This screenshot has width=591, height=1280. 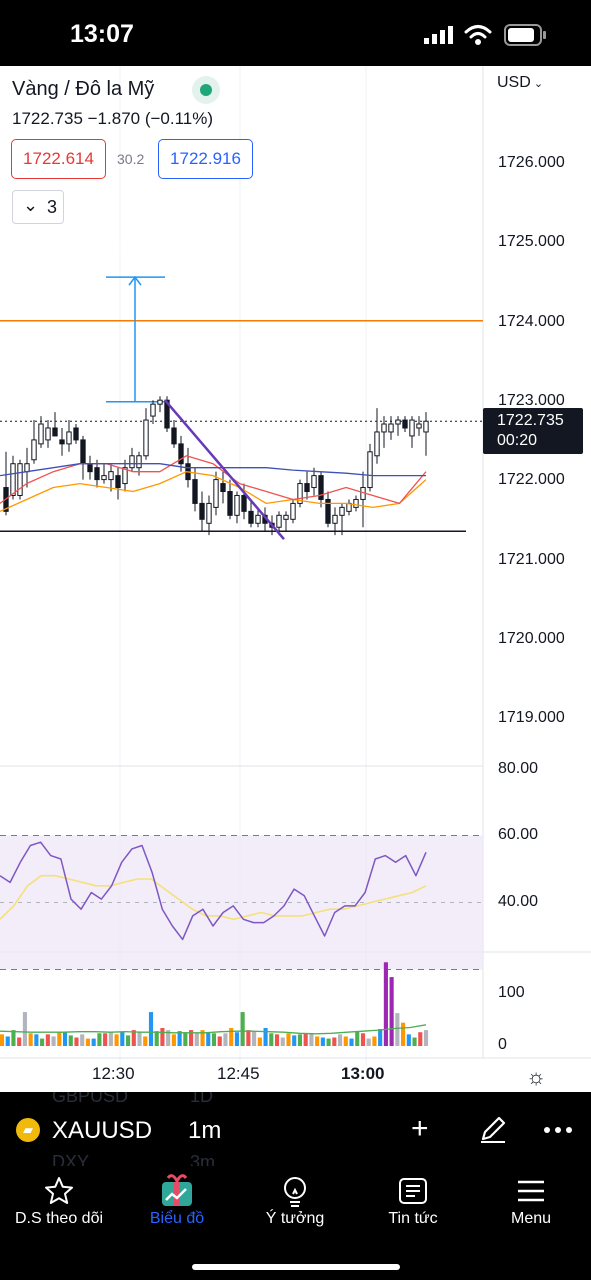 I want to click on rsi-axis-label: 80.00, so click(x=518, y=768).